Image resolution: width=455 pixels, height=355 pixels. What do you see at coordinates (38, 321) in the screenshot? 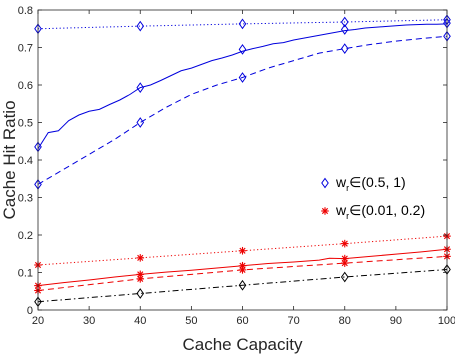
I see `x-tick-label: 20` at bounding box center [38, 321].